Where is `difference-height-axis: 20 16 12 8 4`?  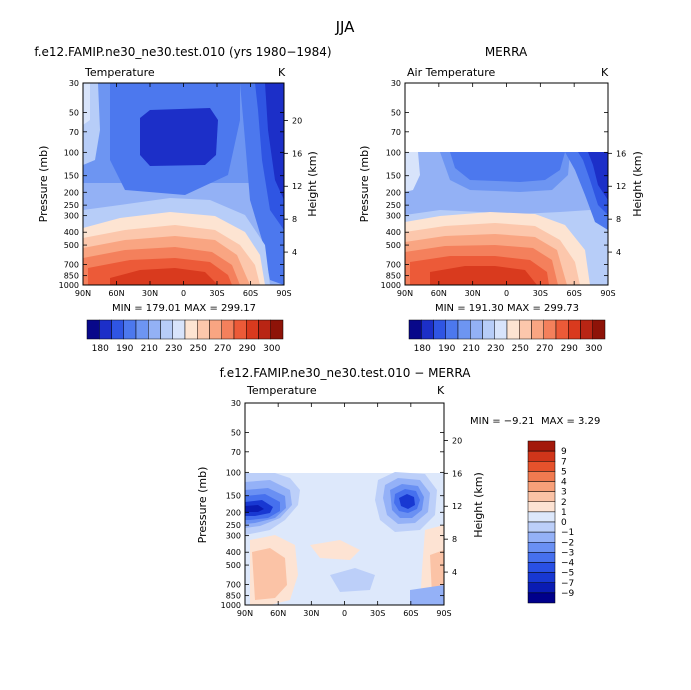
difference-height-axis: 20 16 12 8 4 is located at coordinates (453, 506).